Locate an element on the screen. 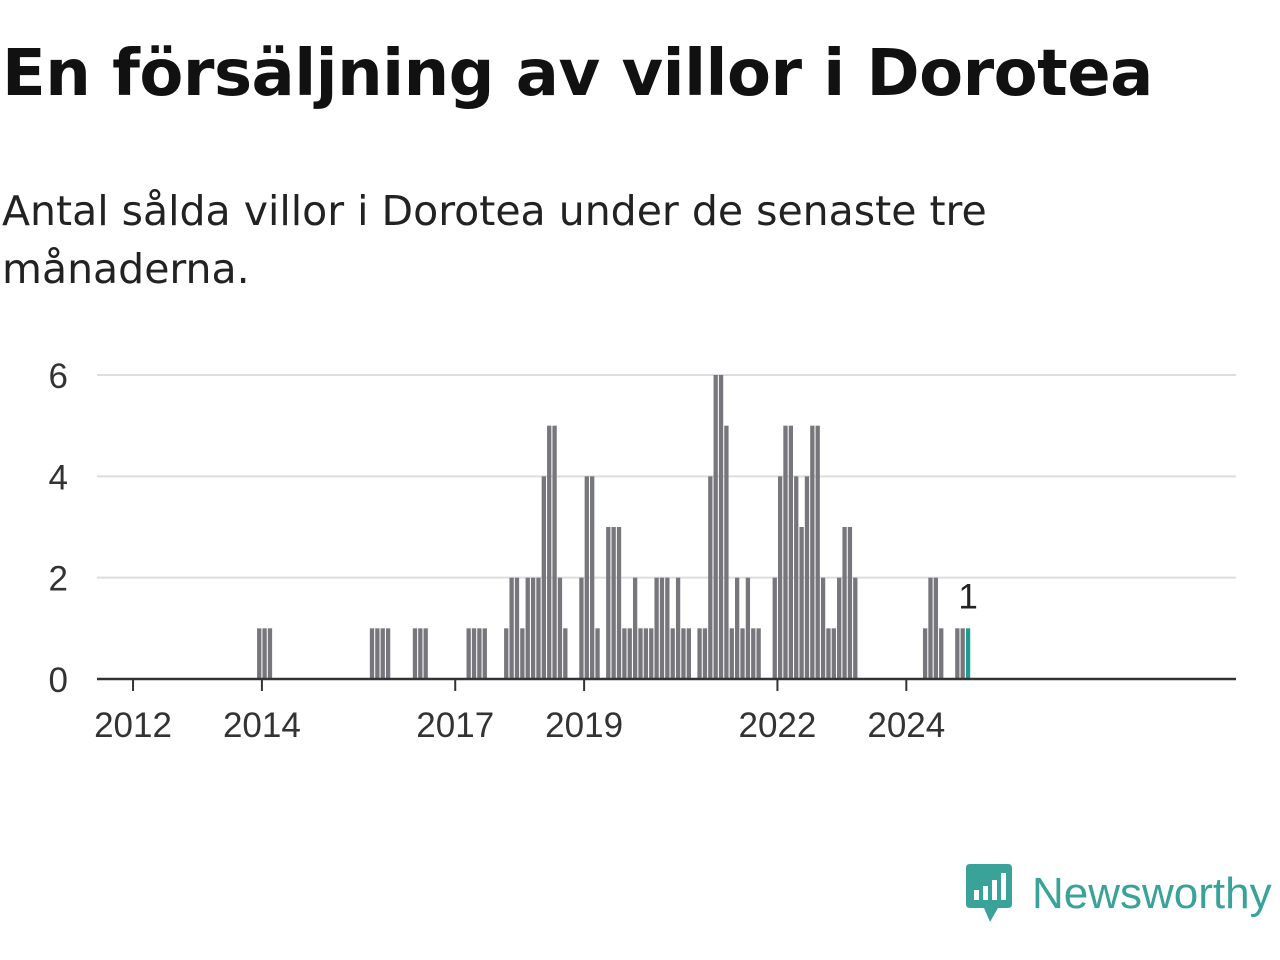 The width and height of the screenshot is (1280, 960). chart-title: En försäljning av villor i Dorotea is located at coordinates (577, 74).